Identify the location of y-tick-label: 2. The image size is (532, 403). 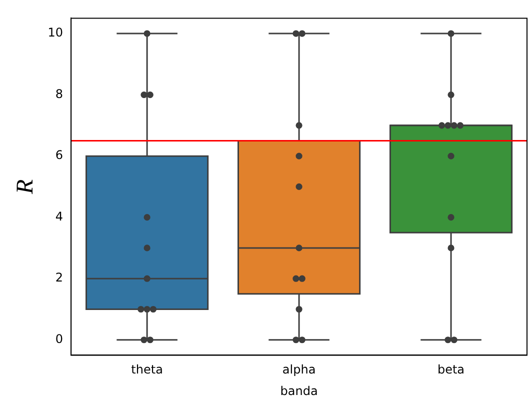
(59, 277).